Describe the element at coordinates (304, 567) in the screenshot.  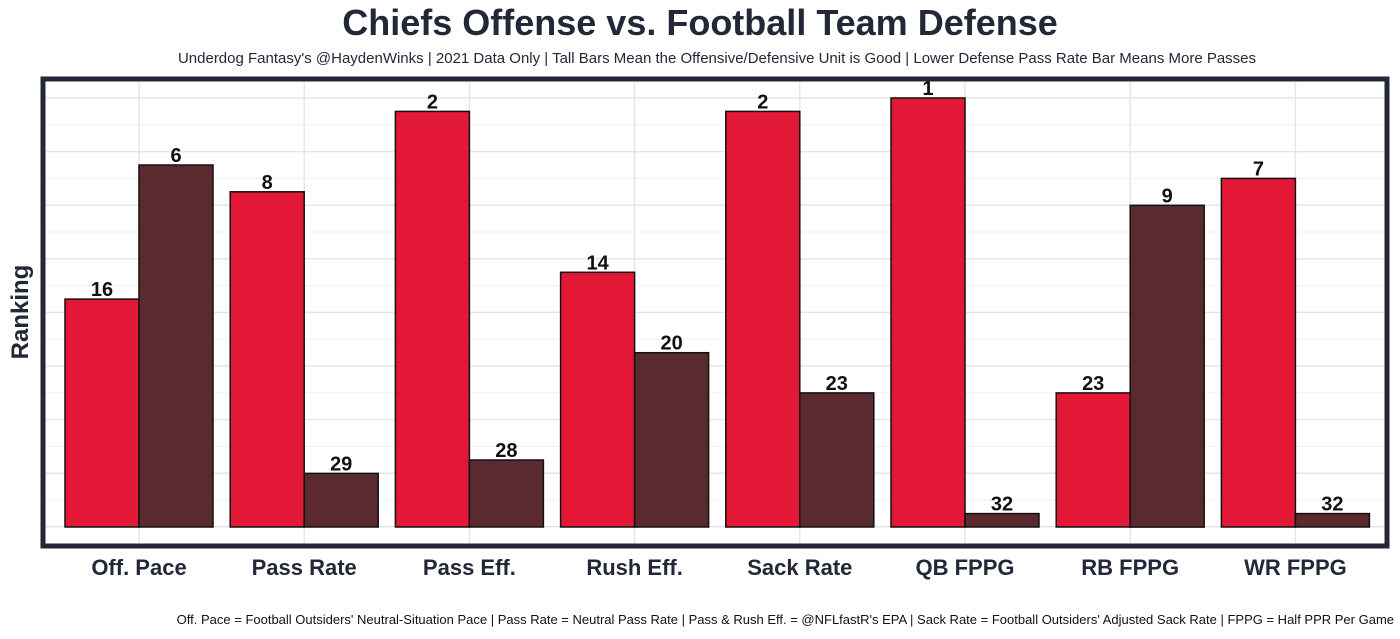
I see `x-tick-label: Pass Rate` at that location.